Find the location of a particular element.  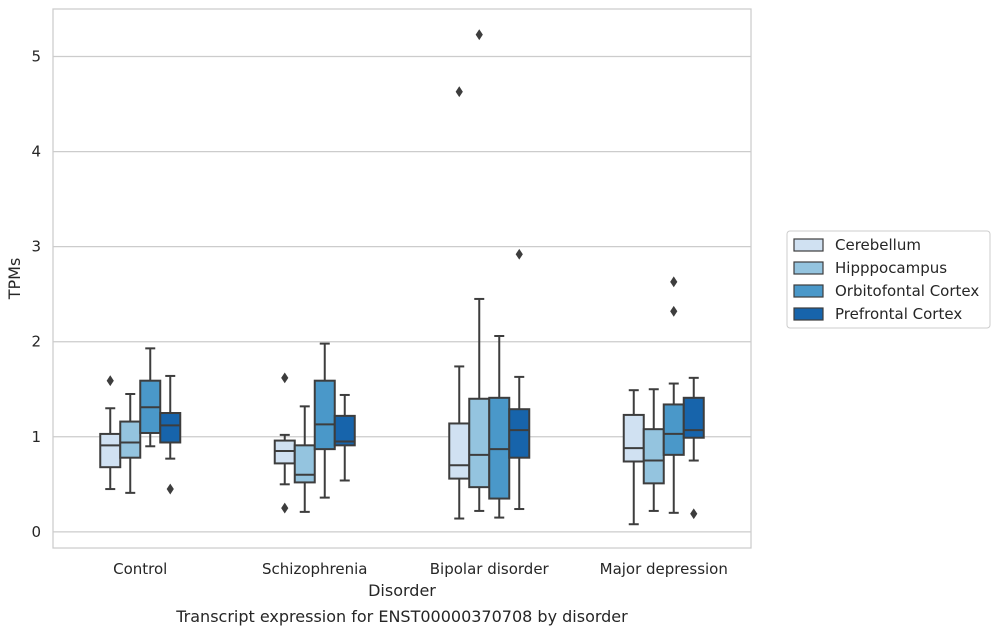

y-tick-label: 2 is located at coordinates (36, 342).